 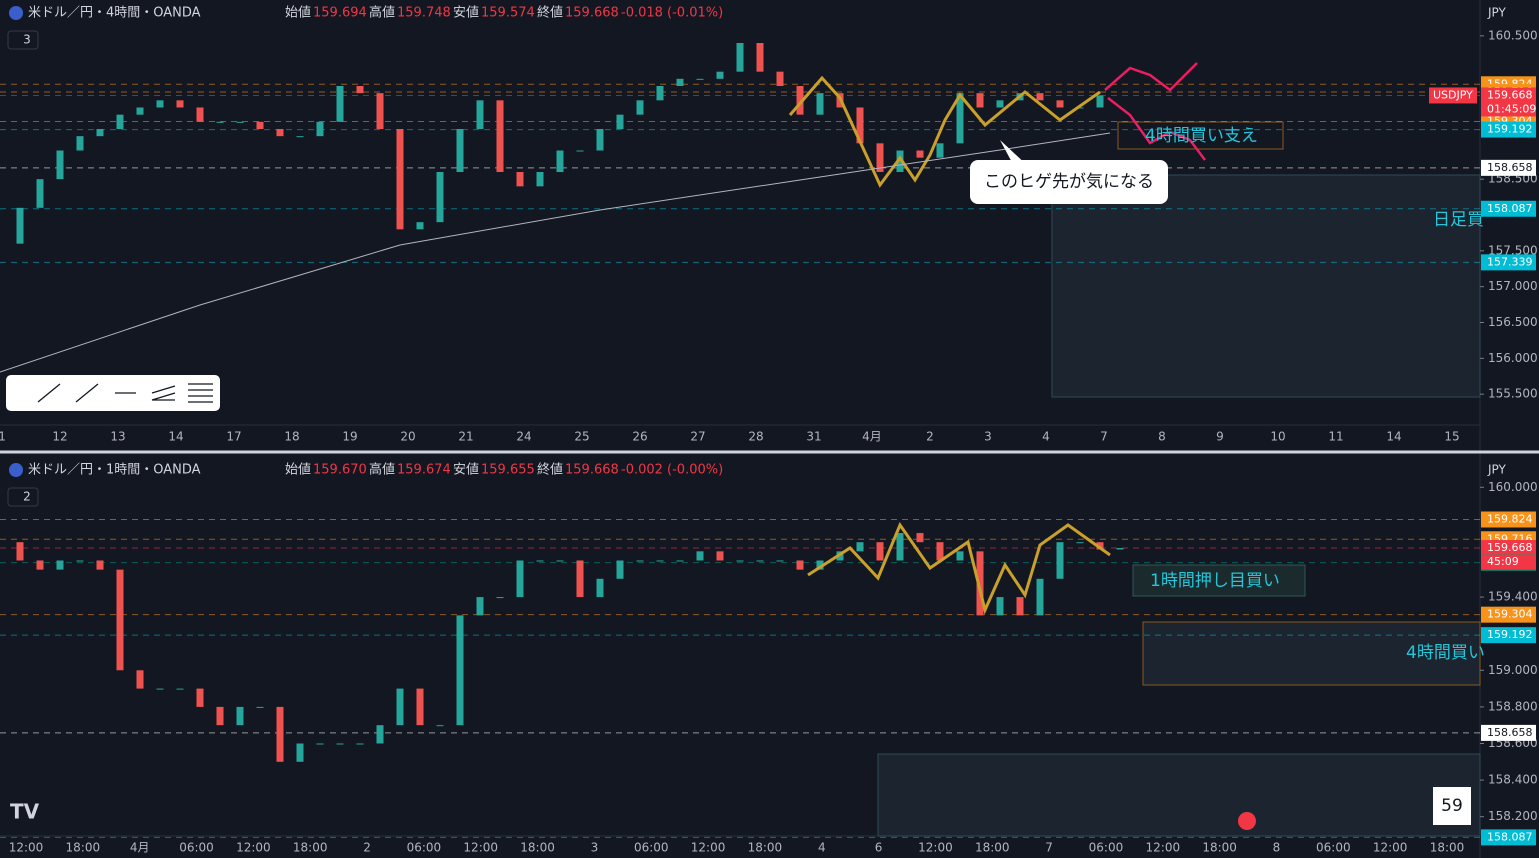 I want to click on y-tick-label: 160.000, so click(x=1513, y=487).